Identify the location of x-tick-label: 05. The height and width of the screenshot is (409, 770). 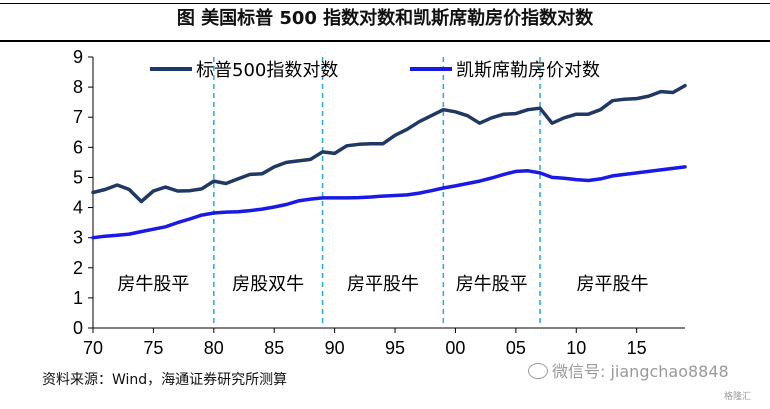
(516, 348).